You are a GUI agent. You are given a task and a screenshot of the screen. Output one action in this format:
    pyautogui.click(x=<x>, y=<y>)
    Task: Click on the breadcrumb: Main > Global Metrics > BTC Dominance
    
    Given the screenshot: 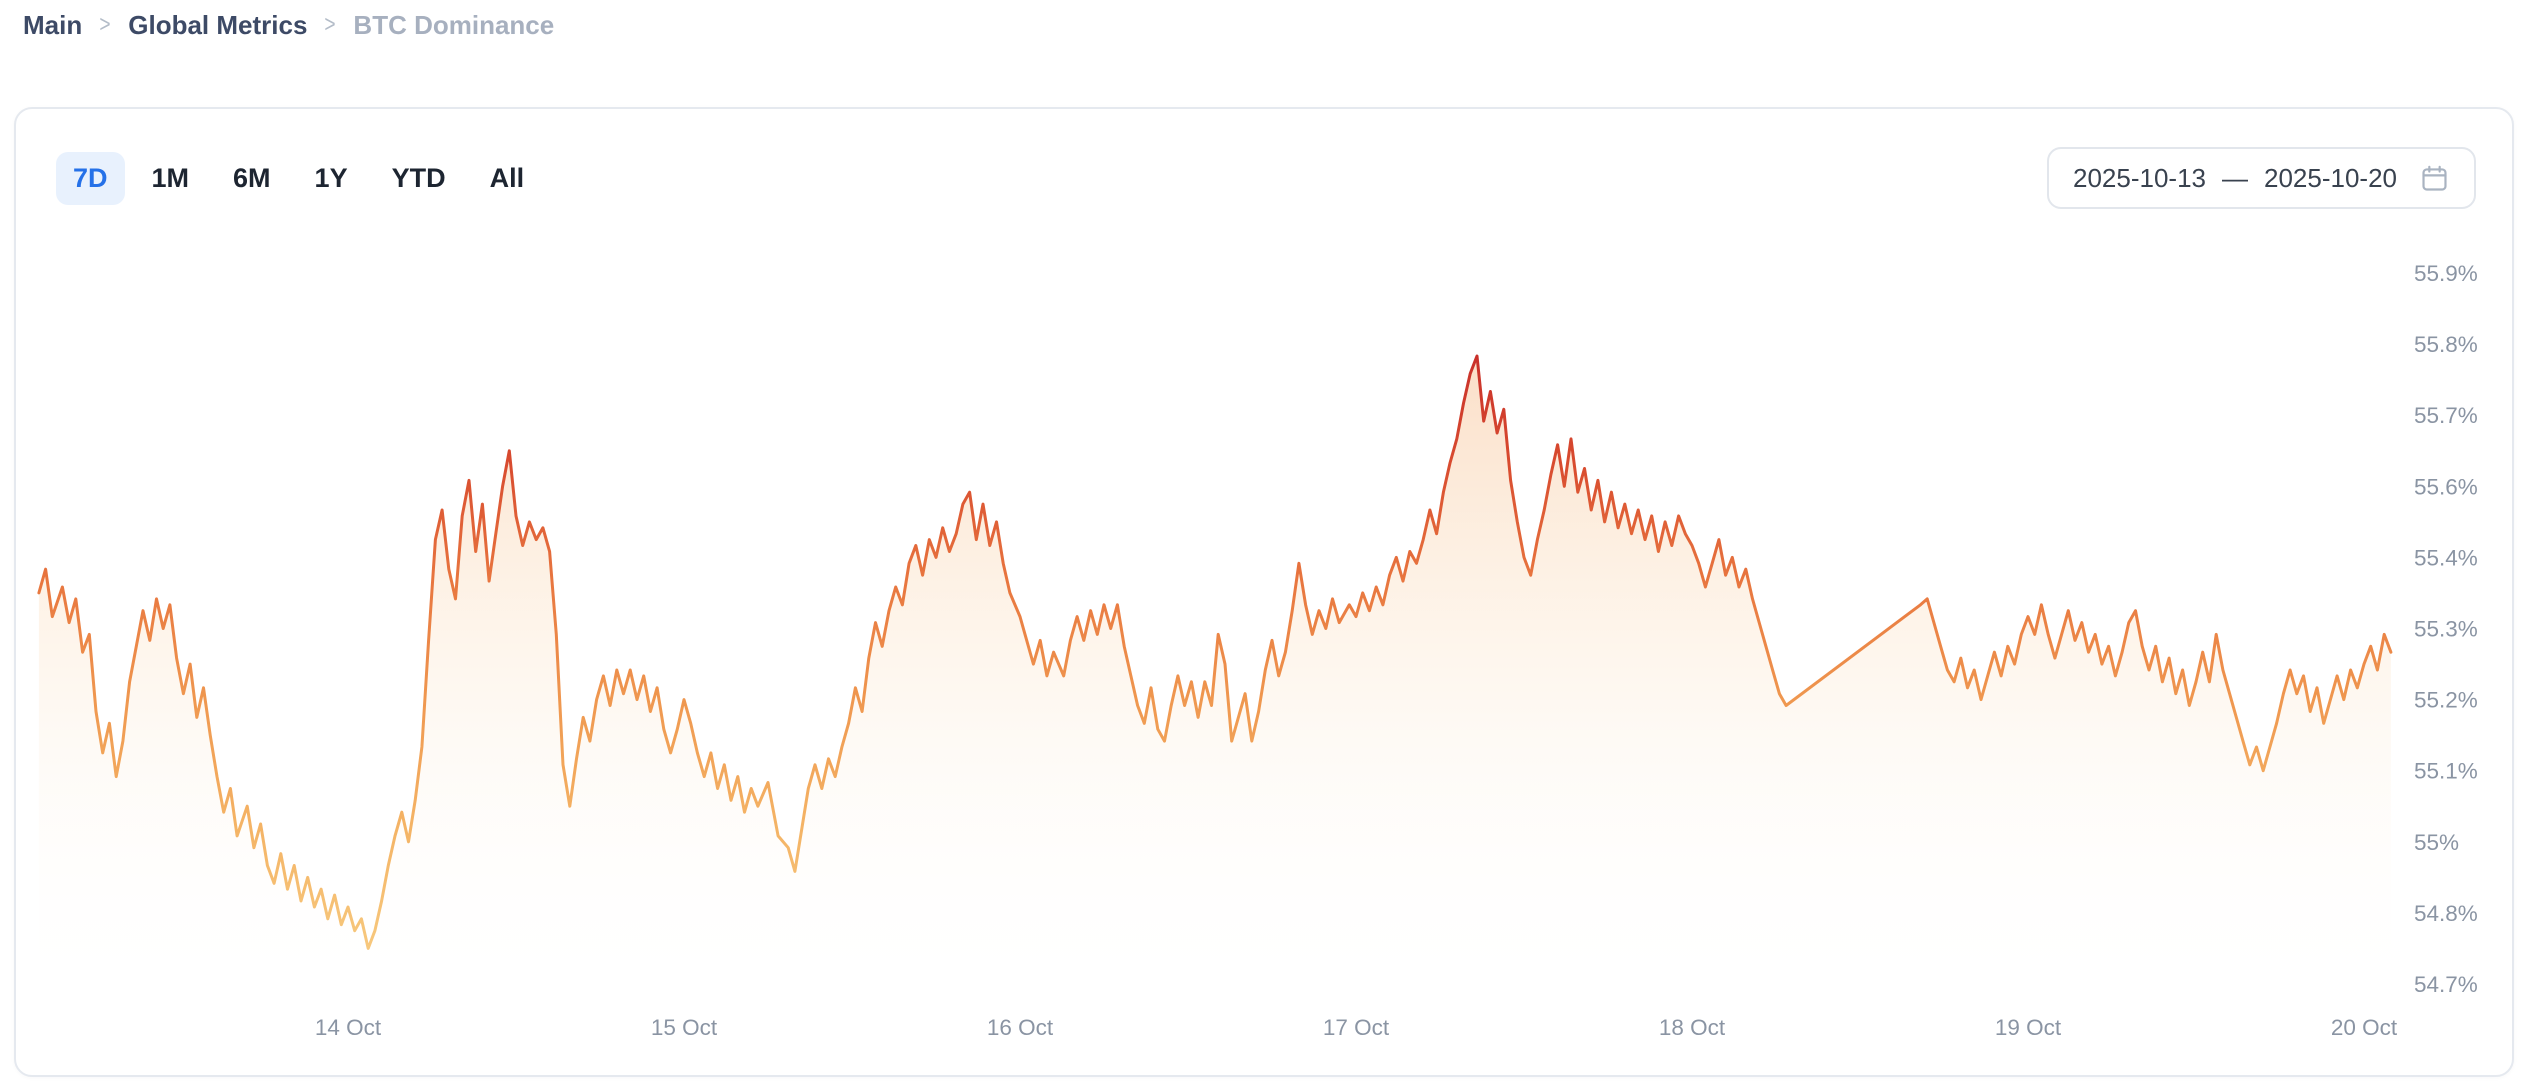 What is the action you would take?
    pyautogui.click(x=288, y=25)
    